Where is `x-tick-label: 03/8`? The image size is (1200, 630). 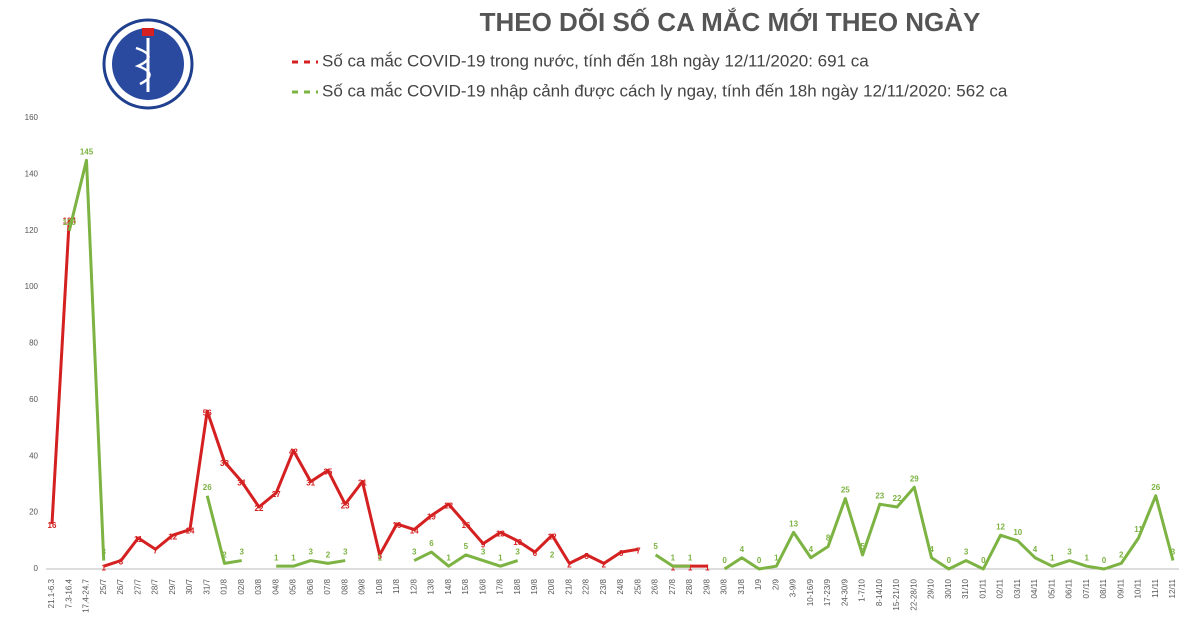
x-tick-label: 03/8 is located at coordinates (258, 586).